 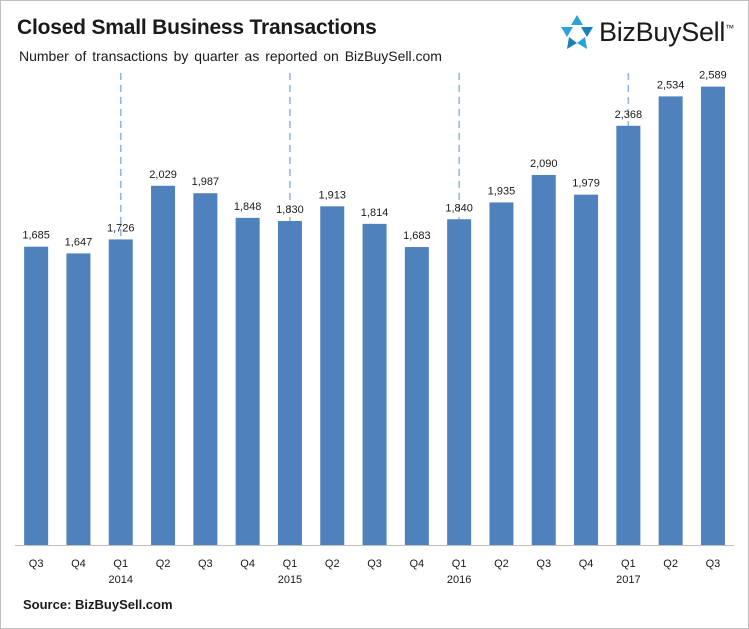 What do you see at coordinates (375, 213) in the screenshot?
I see `value-label-8: 1,814` at bounding box center [375, 213].